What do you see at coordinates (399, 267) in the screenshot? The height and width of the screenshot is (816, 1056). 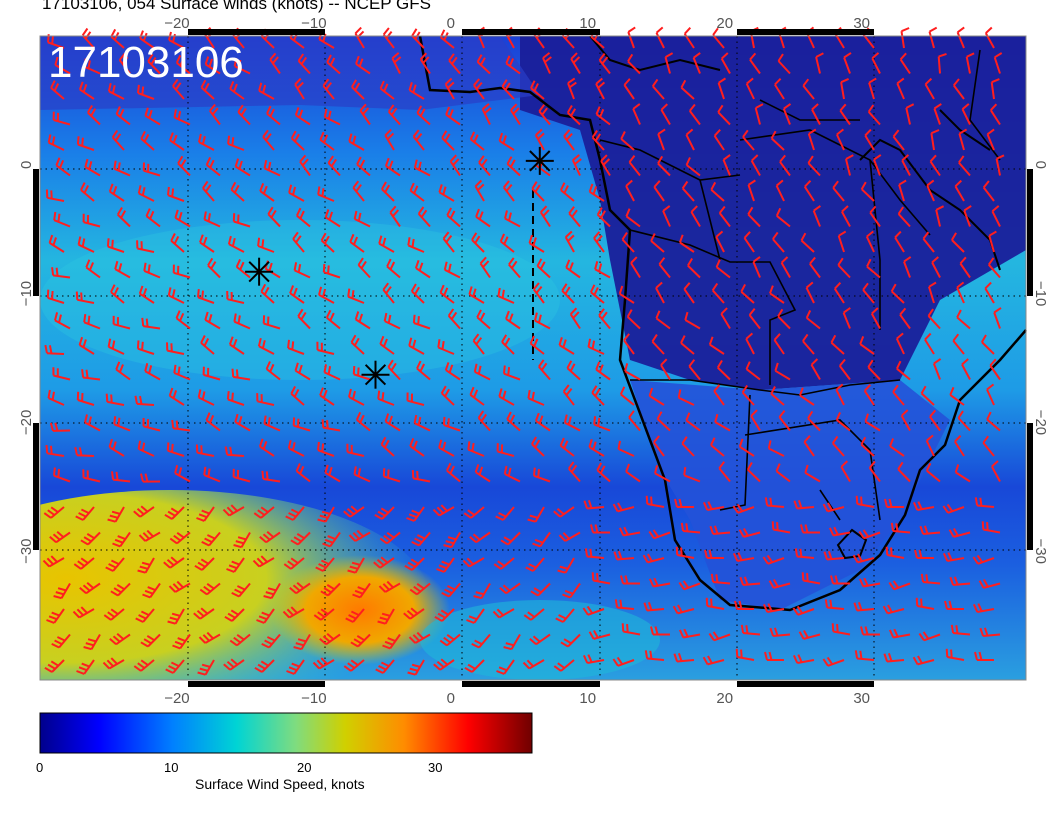 I see `storm-markers` at bounding box center [399, 267].